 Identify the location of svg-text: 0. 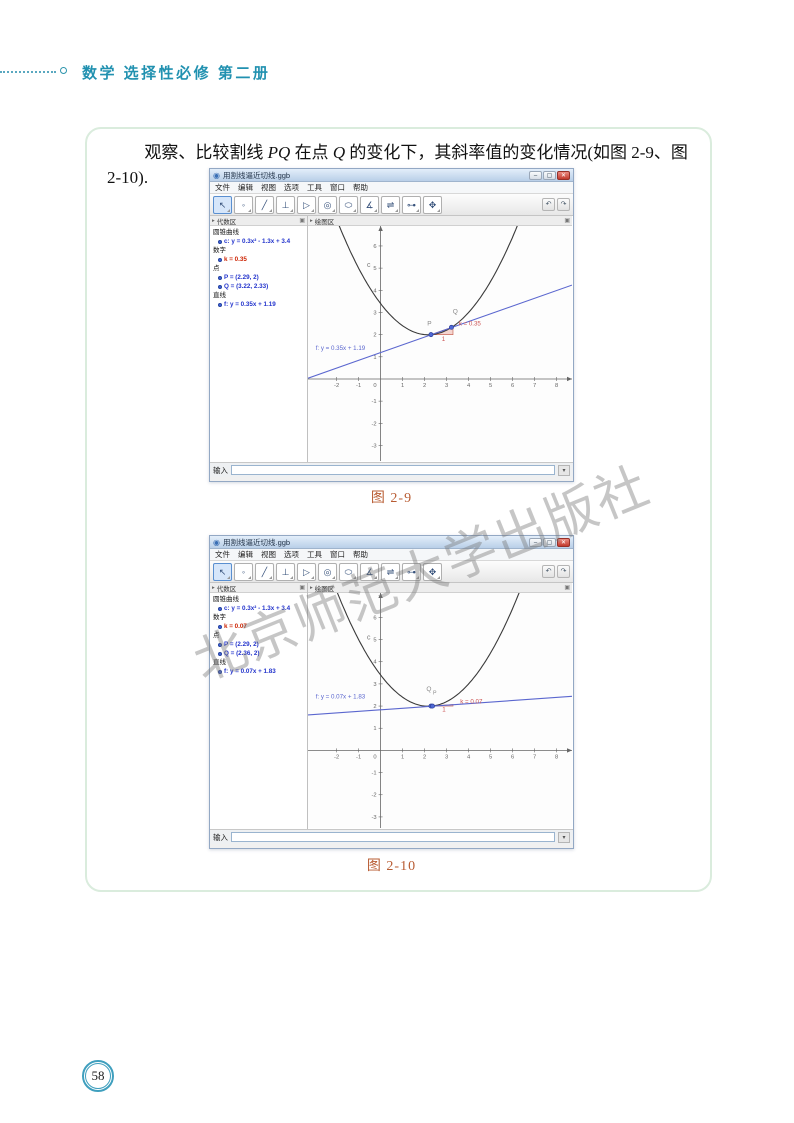
(374, 757).